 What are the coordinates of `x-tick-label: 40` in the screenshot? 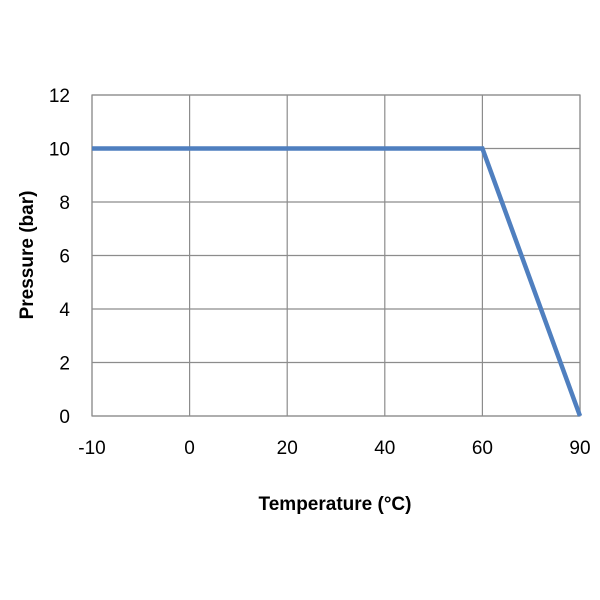 It's located at (384, 448).